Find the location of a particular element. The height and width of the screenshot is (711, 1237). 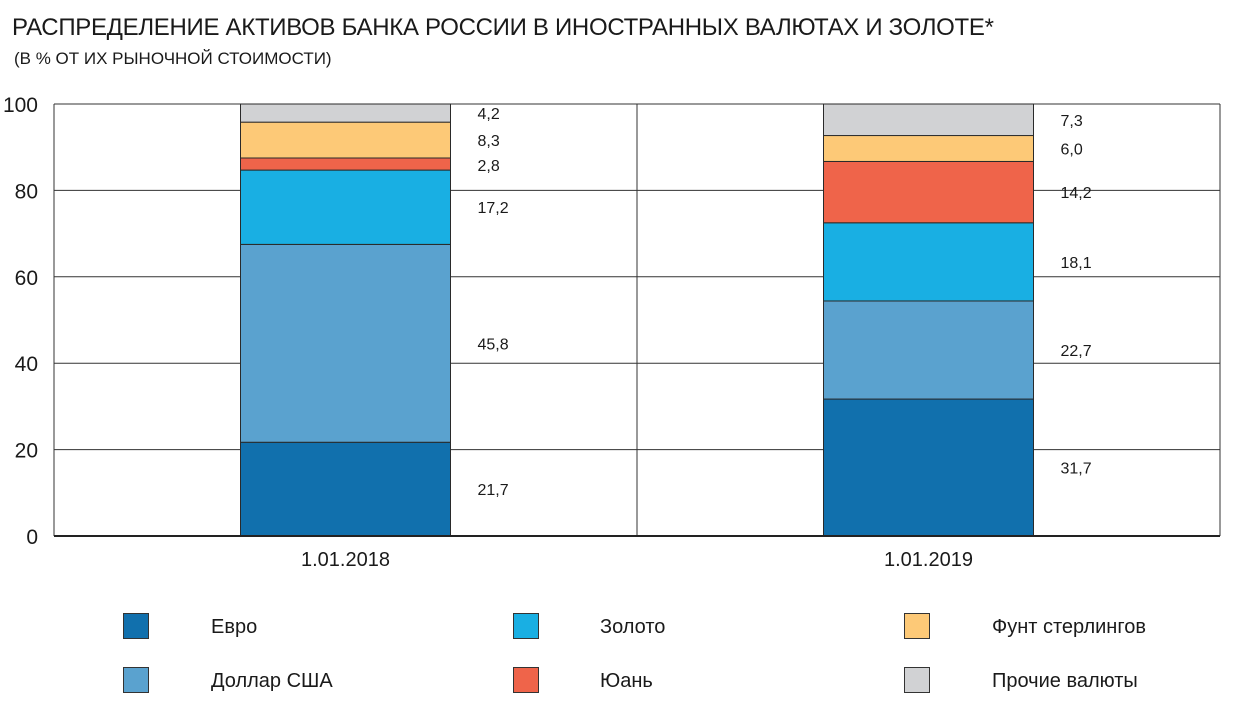

data-label: 8,3 is located at coordinates (489, 141).